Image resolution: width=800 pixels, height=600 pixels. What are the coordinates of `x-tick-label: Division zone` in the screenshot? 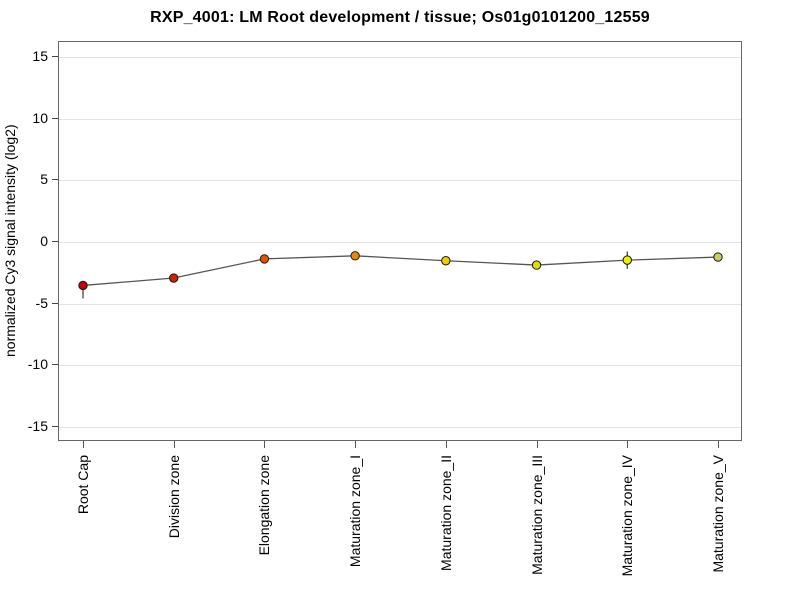 It's located at (173, 497).